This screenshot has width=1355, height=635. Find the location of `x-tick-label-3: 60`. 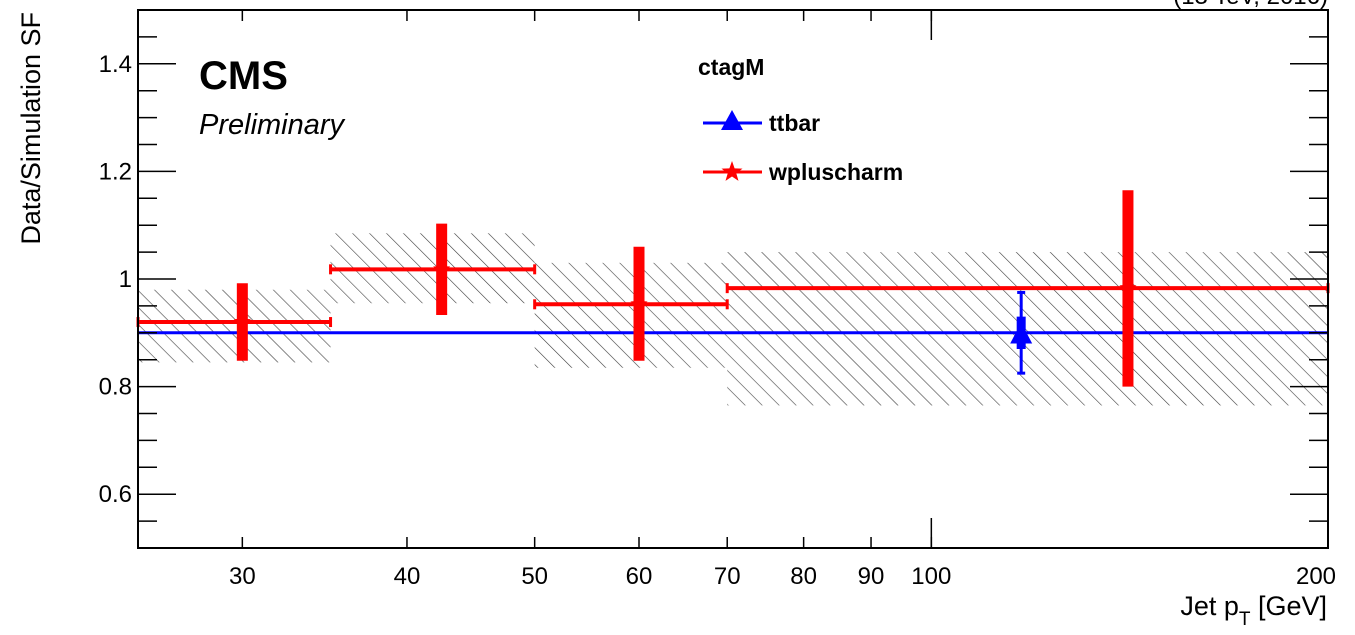

x-tick-label-3: 60 is located at coordinates (639, 576).